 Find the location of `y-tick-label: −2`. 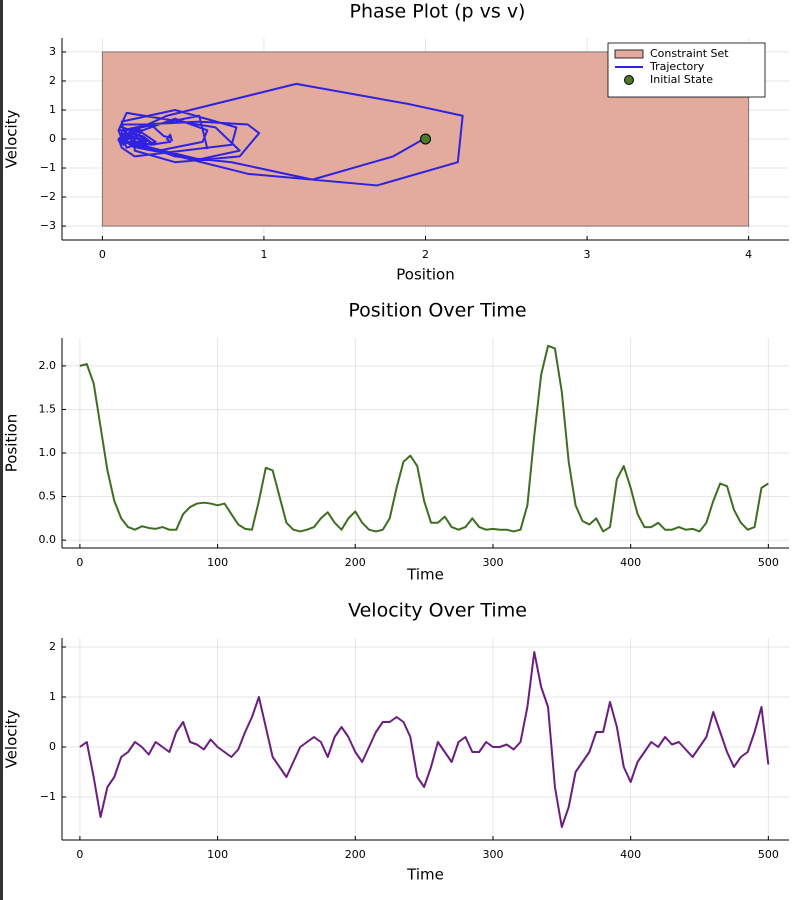

y-tick-label: −2 is located at coordinates (48, 196).